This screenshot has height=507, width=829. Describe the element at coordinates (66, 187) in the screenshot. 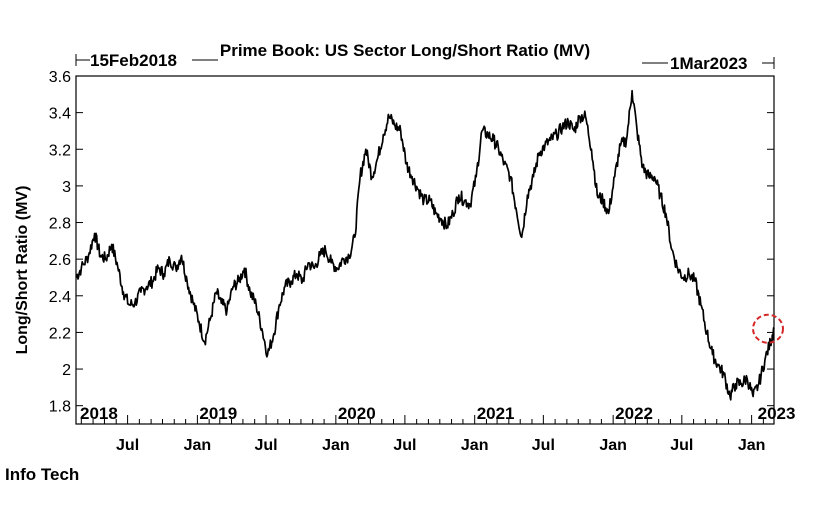

I see `y-tick-label: 3` at that location.